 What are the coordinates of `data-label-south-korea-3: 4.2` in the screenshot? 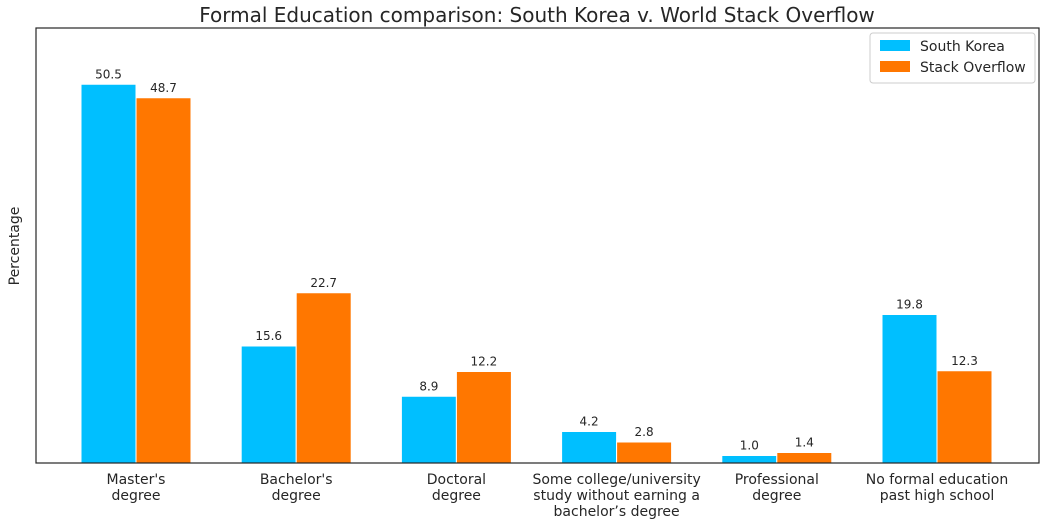 It's located at (589, 422).